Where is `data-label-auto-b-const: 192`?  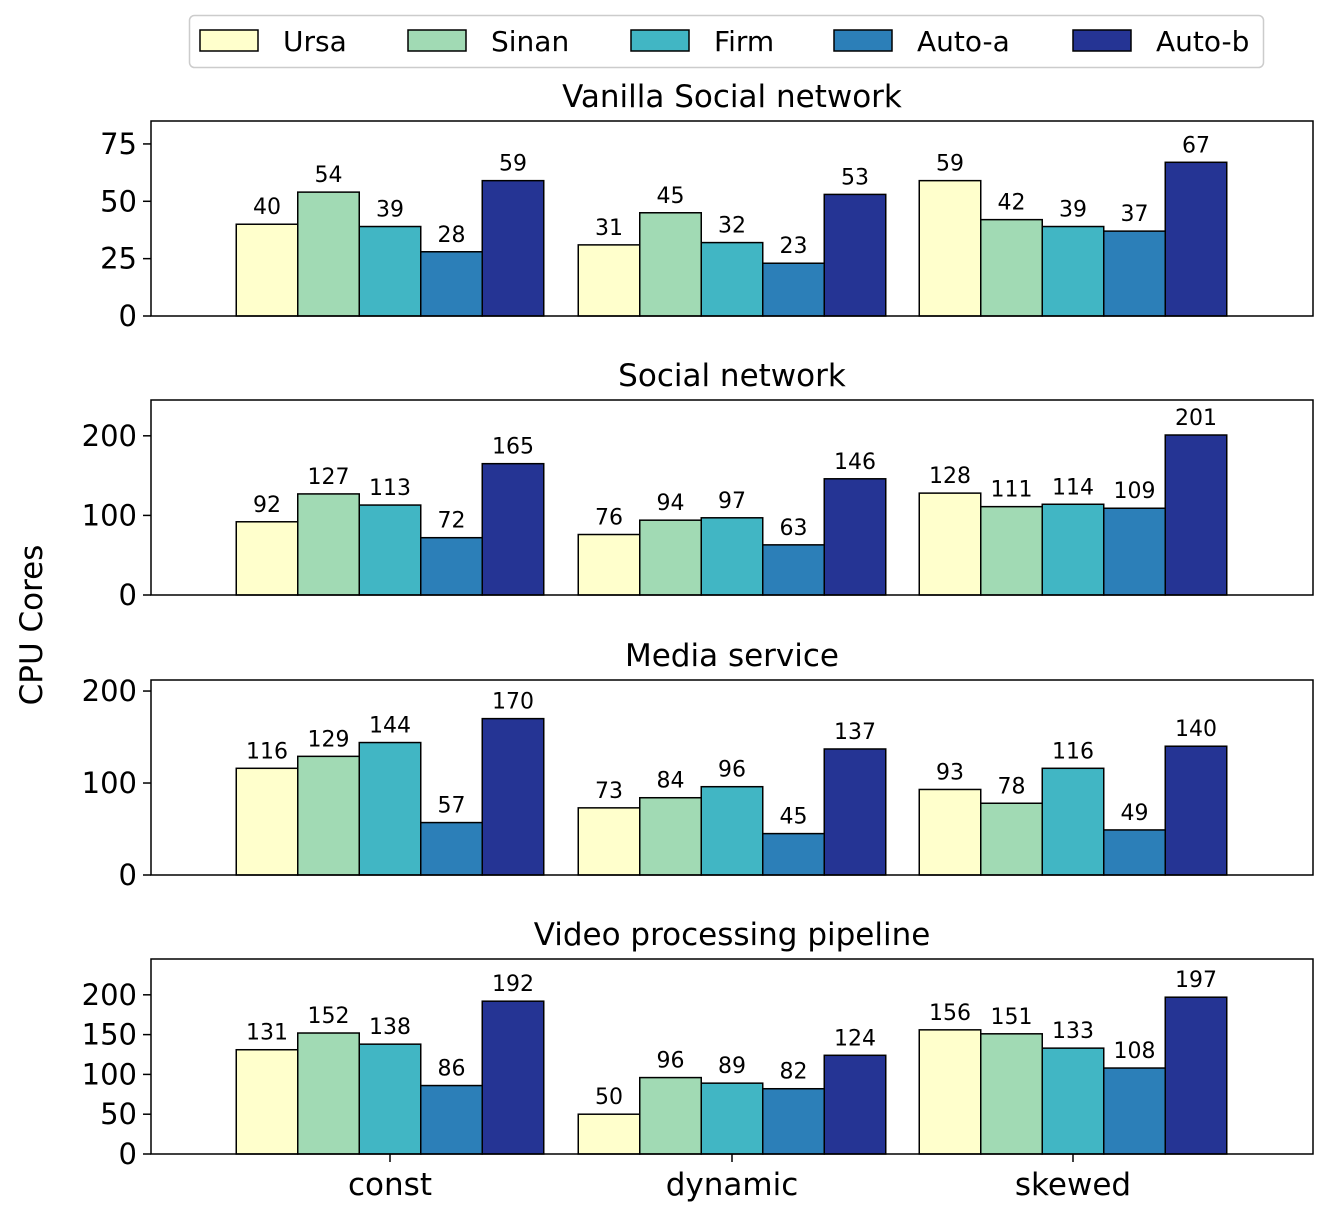
data-label-auto-b-const: 192 is located at coordinates (513, 984).